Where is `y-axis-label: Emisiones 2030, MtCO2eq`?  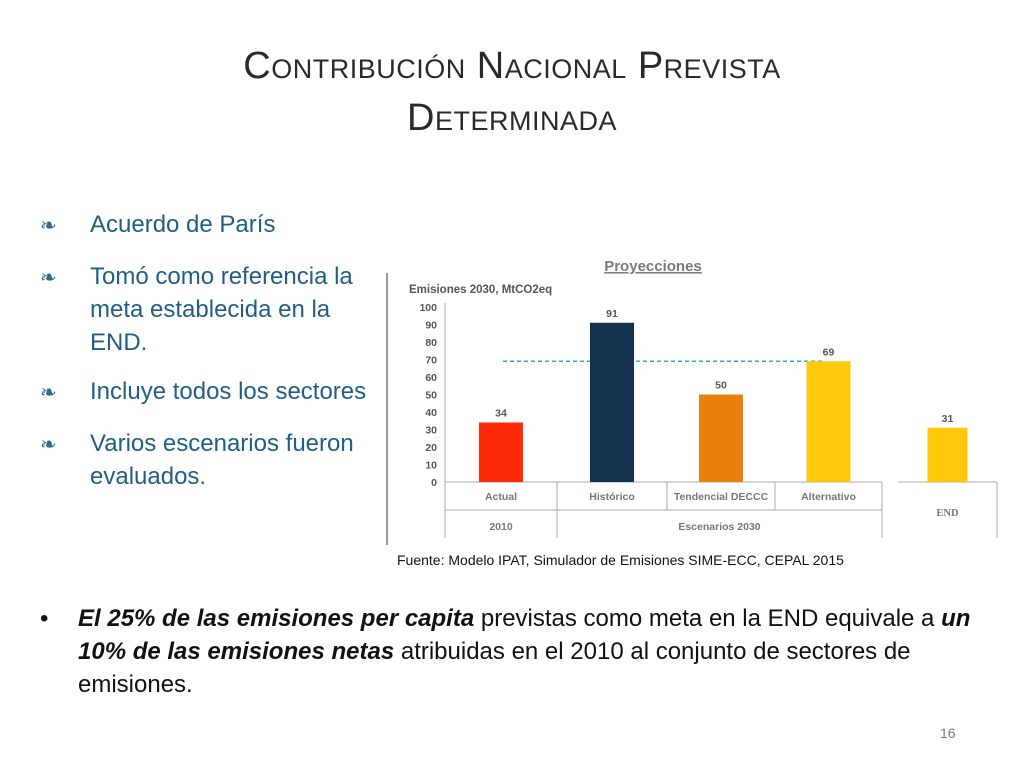 y-axis-label: Emisiones 2030, MtCO2eq is located at coordinates (480, 290).